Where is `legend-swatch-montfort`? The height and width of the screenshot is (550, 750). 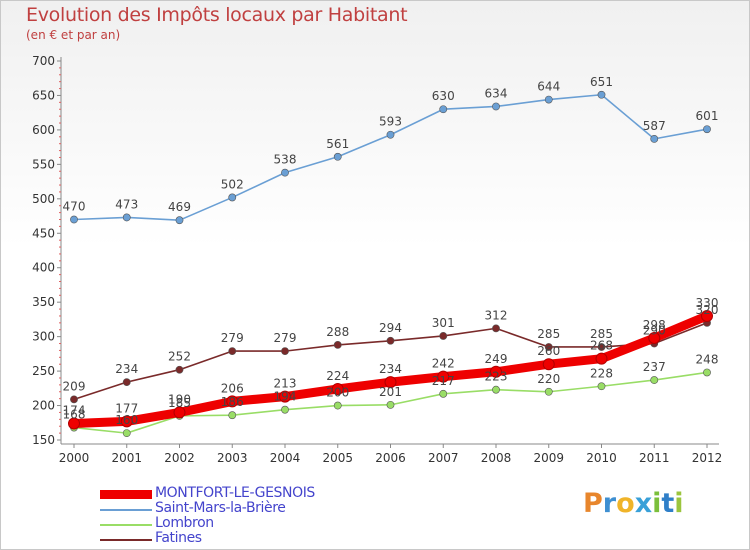 legend-swatch-montfort is located at coordinates (126, 494).